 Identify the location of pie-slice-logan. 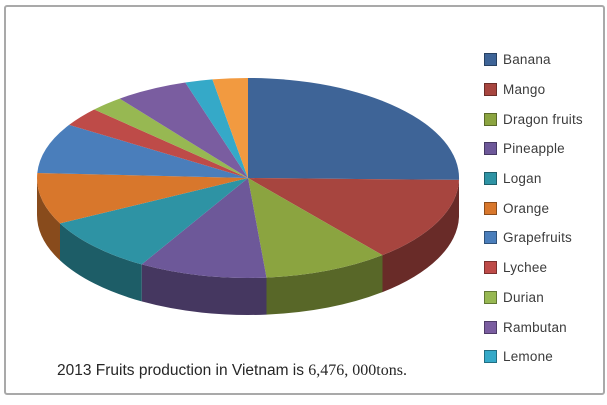
(154, 221).